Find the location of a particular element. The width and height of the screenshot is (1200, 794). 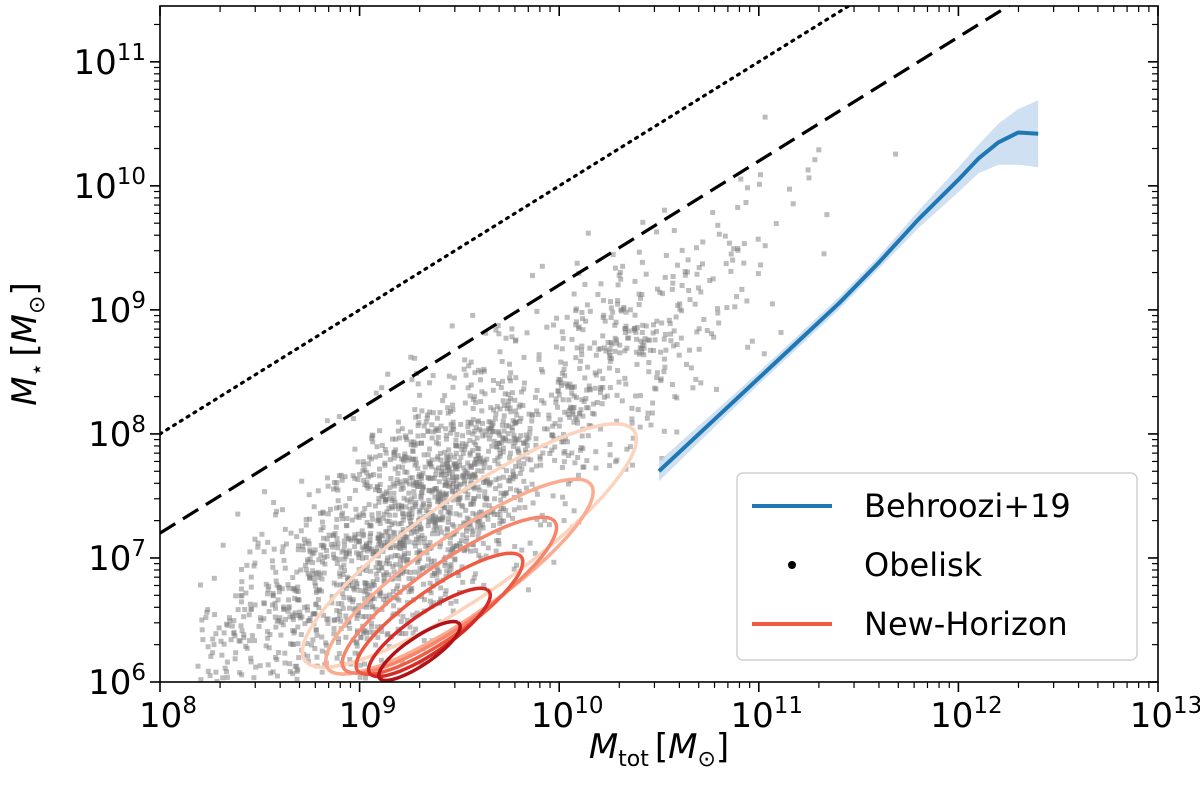

x-label-close: ] is located at coordinates (722, 747).